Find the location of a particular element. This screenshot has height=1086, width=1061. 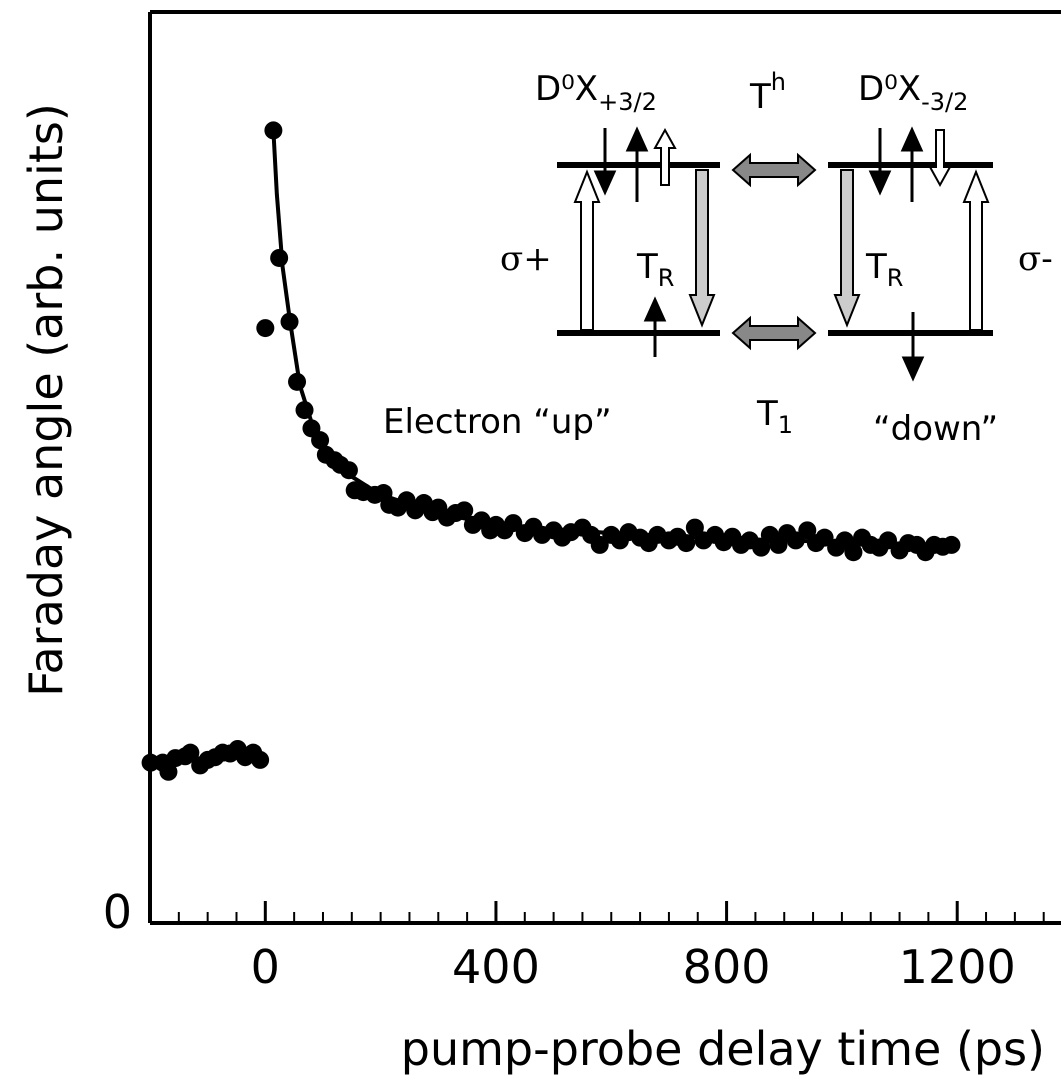

transition-arrows is located at coordinates (781, 250).